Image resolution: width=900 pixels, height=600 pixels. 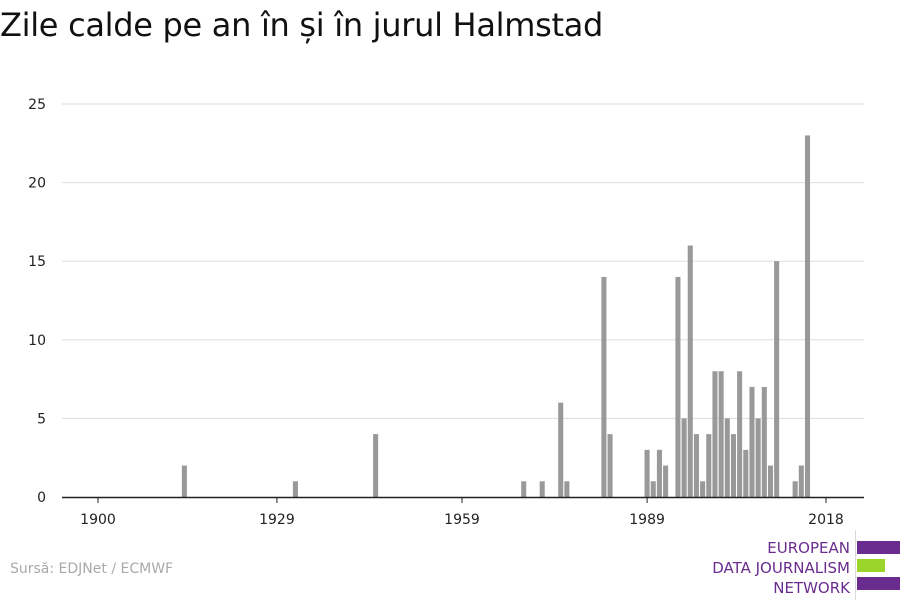 What do you see at coordinates (647, 520) in the screenshot?
I see `x-tick-label: 1989` at bounding box center [647, 520].